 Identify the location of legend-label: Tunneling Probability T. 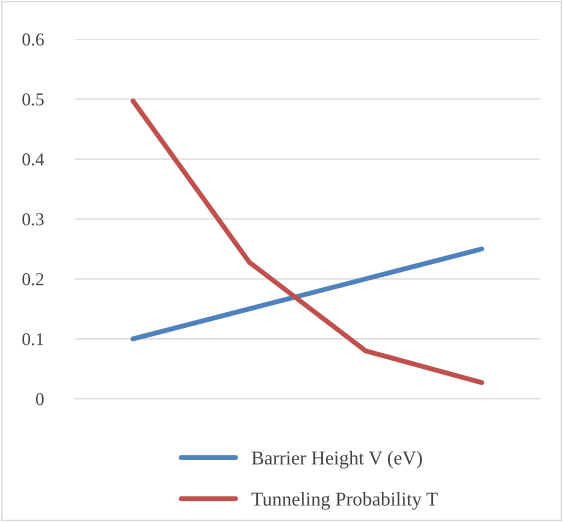
(345, 501).